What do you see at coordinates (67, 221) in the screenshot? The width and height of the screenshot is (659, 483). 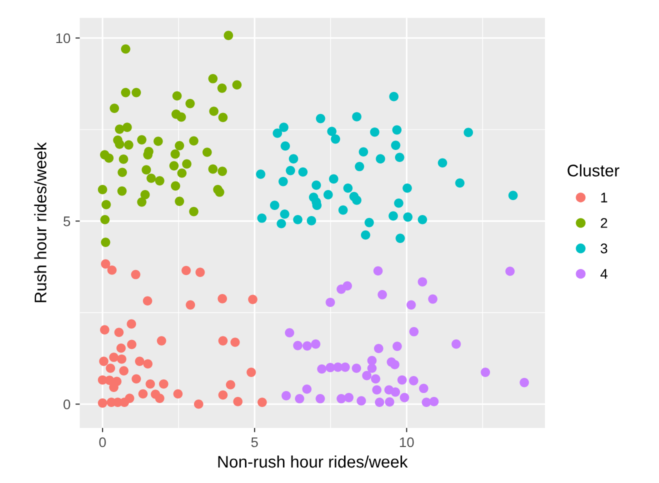 I see `y-tick-label: 5` at bounding box center [67, 221].